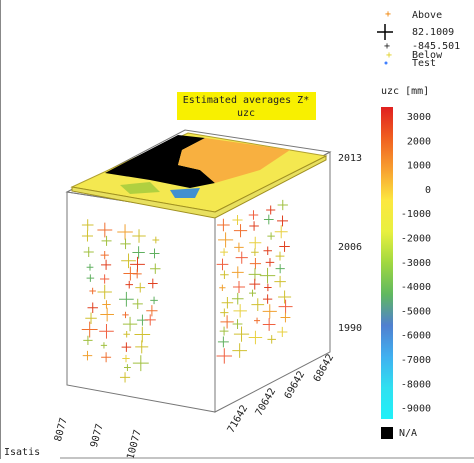  Describe the element at coordinates (419, 166) in the screenshot. I see `colorbar-label: 1000` at that location.